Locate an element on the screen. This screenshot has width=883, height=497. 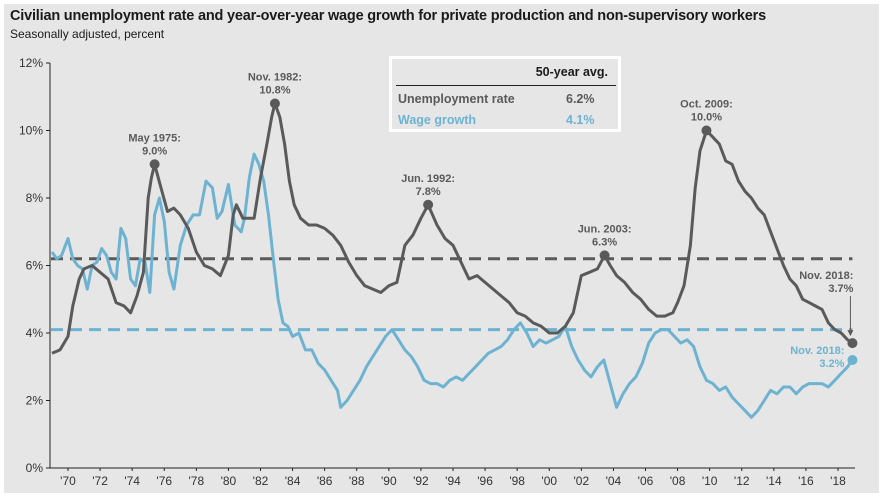
annotation-label: 6.3% is located at coordinates (604, 242).